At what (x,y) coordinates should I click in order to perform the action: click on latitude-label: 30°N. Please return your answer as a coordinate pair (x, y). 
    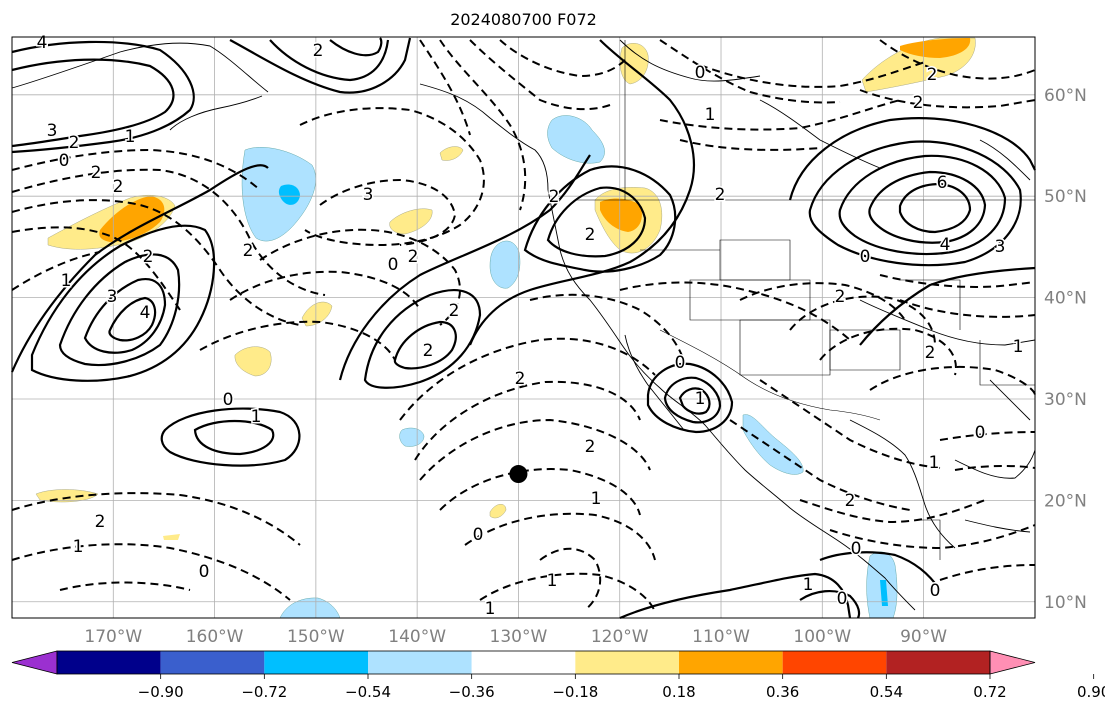
    Looking at the image, I should click on (1065, 400).